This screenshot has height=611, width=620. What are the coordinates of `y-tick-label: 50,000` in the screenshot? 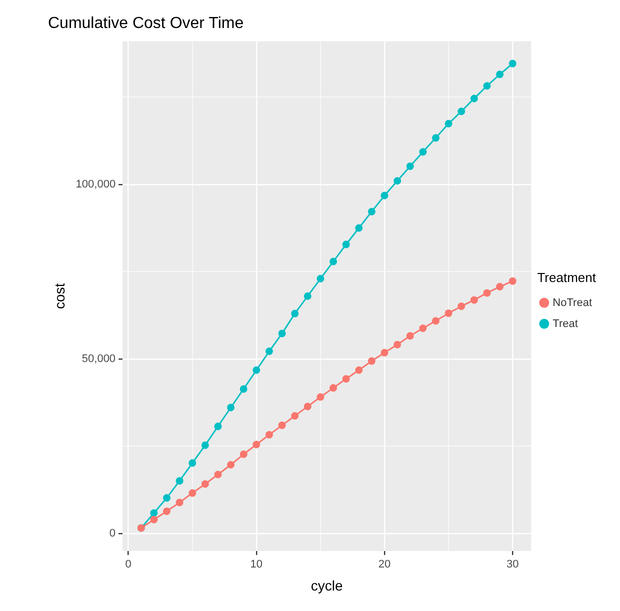 It's located at (99, 358).